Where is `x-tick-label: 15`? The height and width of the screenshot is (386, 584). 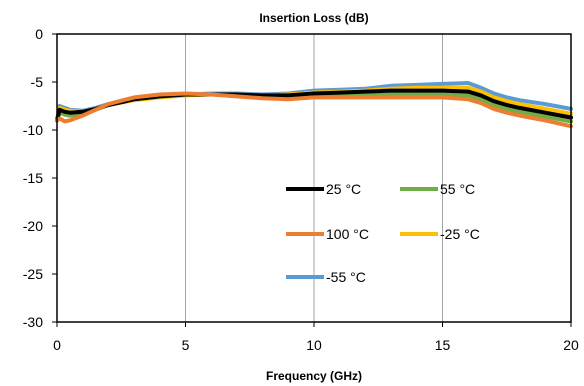
x-tick-label: 15 is located at coordinates (443, 345).